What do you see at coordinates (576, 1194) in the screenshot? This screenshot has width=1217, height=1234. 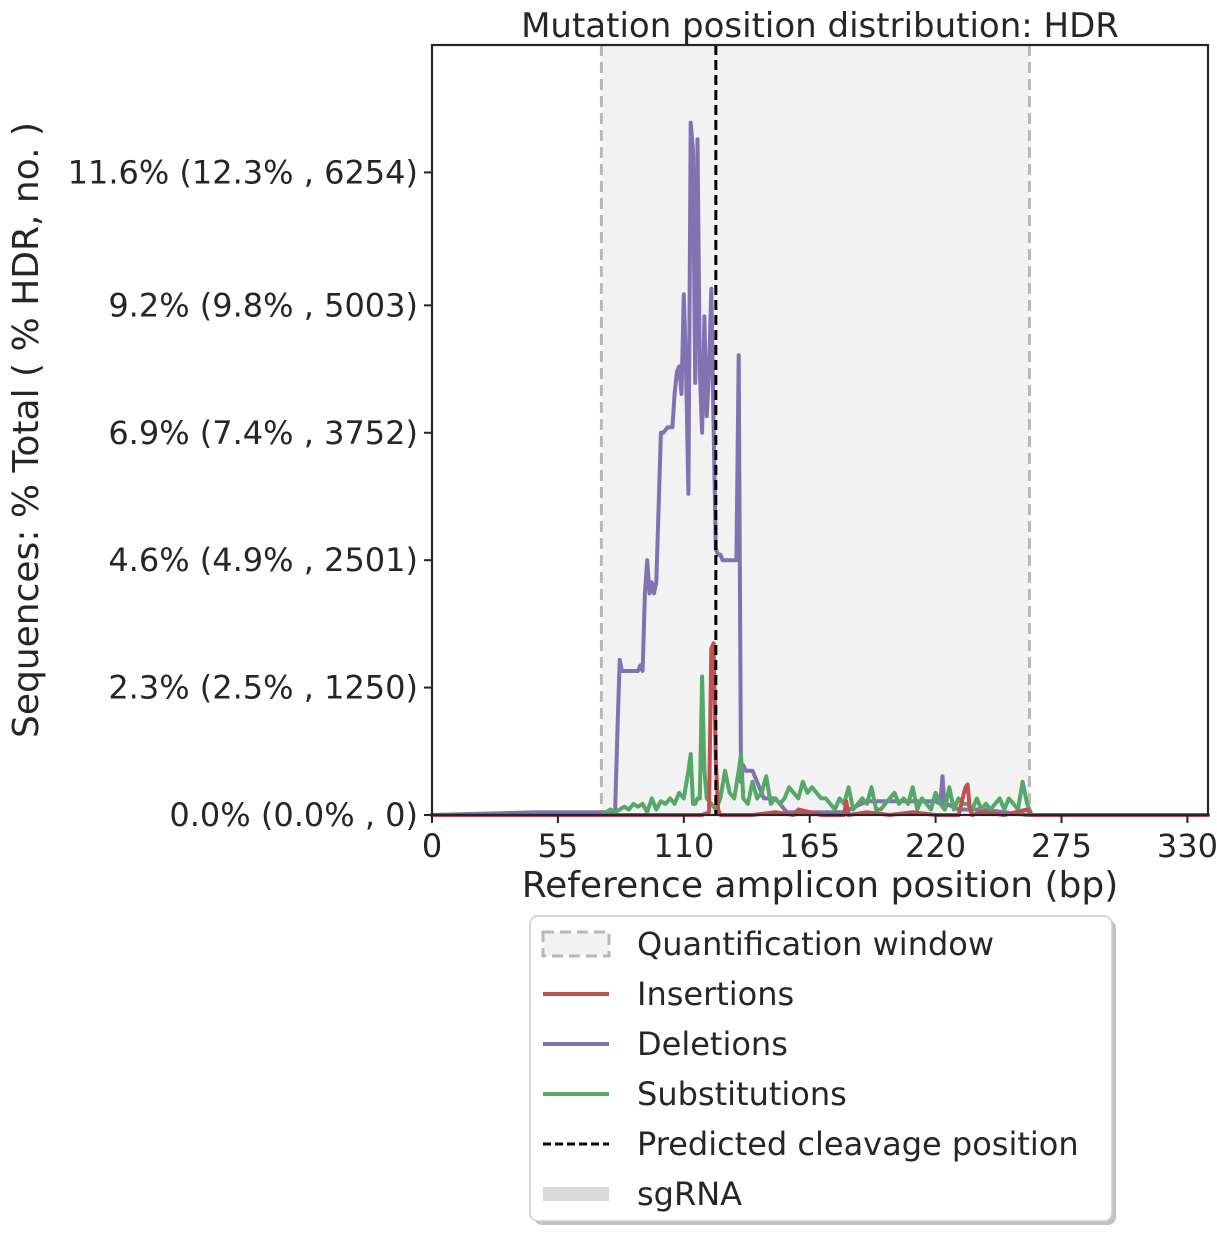 I see `legend-swatch-sgrna` at bounding box center [576, 1194].